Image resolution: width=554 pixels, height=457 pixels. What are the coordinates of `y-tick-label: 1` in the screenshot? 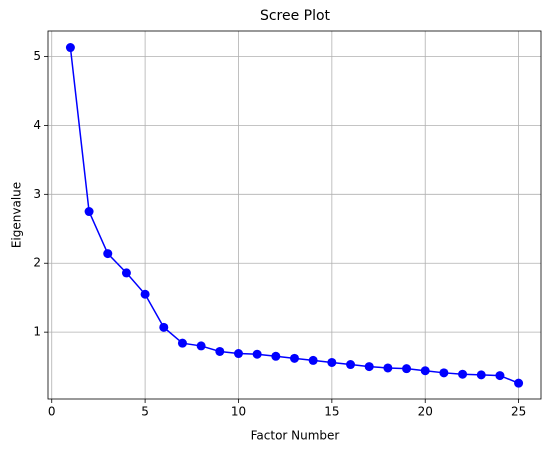 It's located at (37, 332).